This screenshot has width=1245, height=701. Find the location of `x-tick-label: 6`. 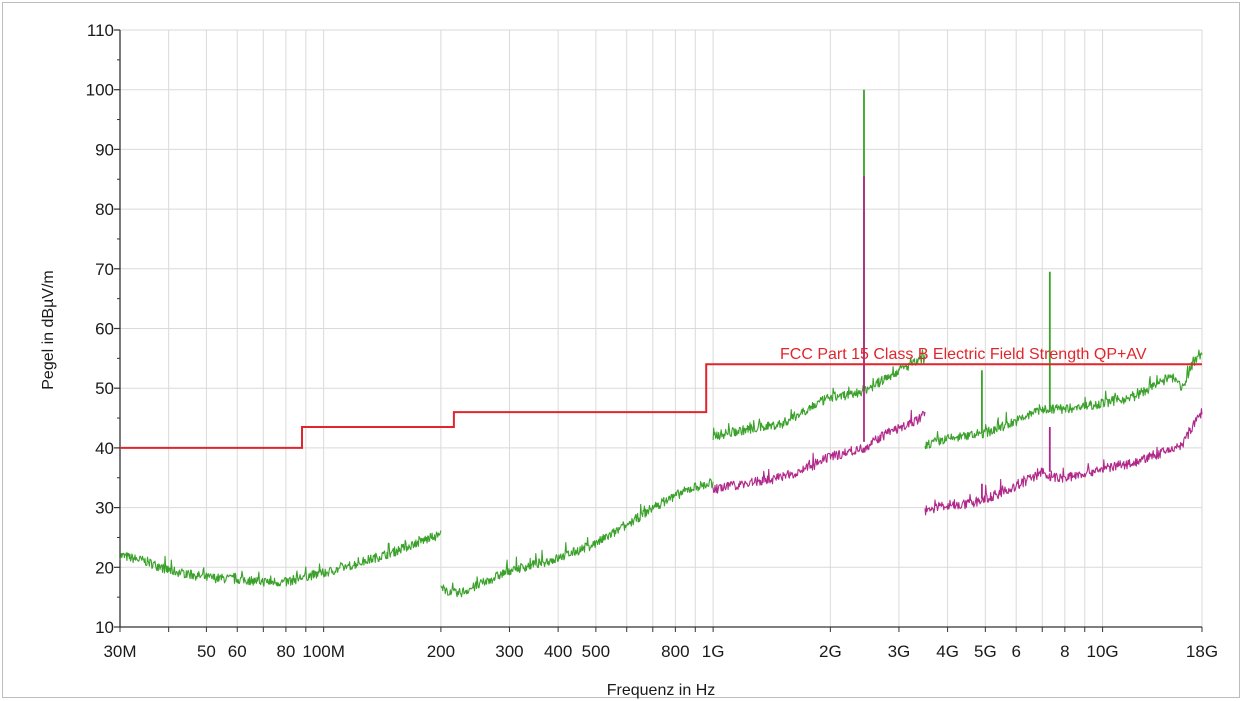

x-tick-label: 6 is located at coordinates (1015, 651).